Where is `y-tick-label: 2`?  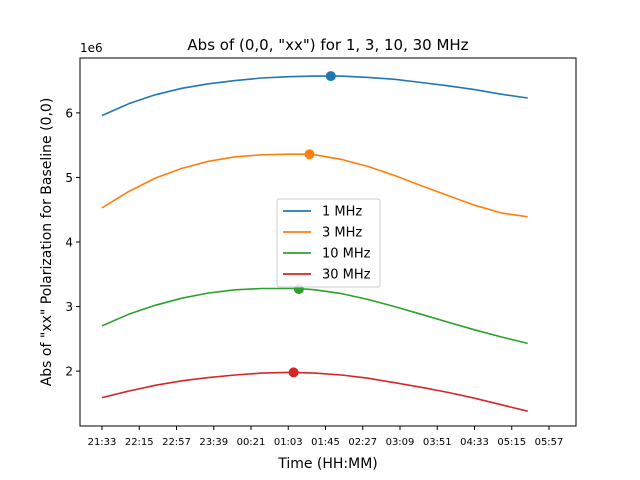
y-tick-label: 2 is located at coordinates (69, 372).